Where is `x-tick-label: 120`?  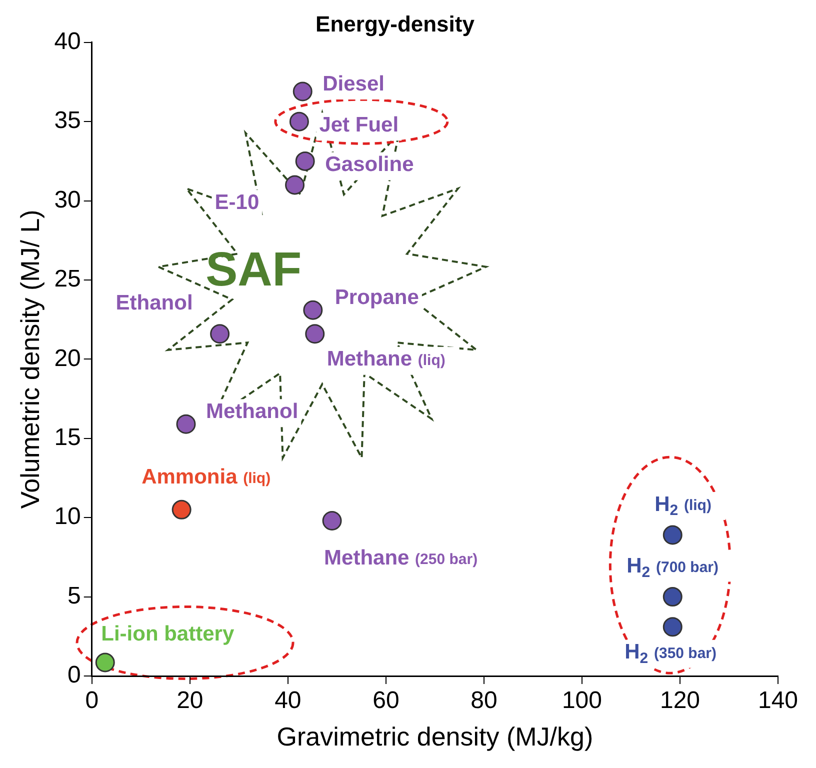
x-tick-label: 120 is located at coordinates (680, 700).